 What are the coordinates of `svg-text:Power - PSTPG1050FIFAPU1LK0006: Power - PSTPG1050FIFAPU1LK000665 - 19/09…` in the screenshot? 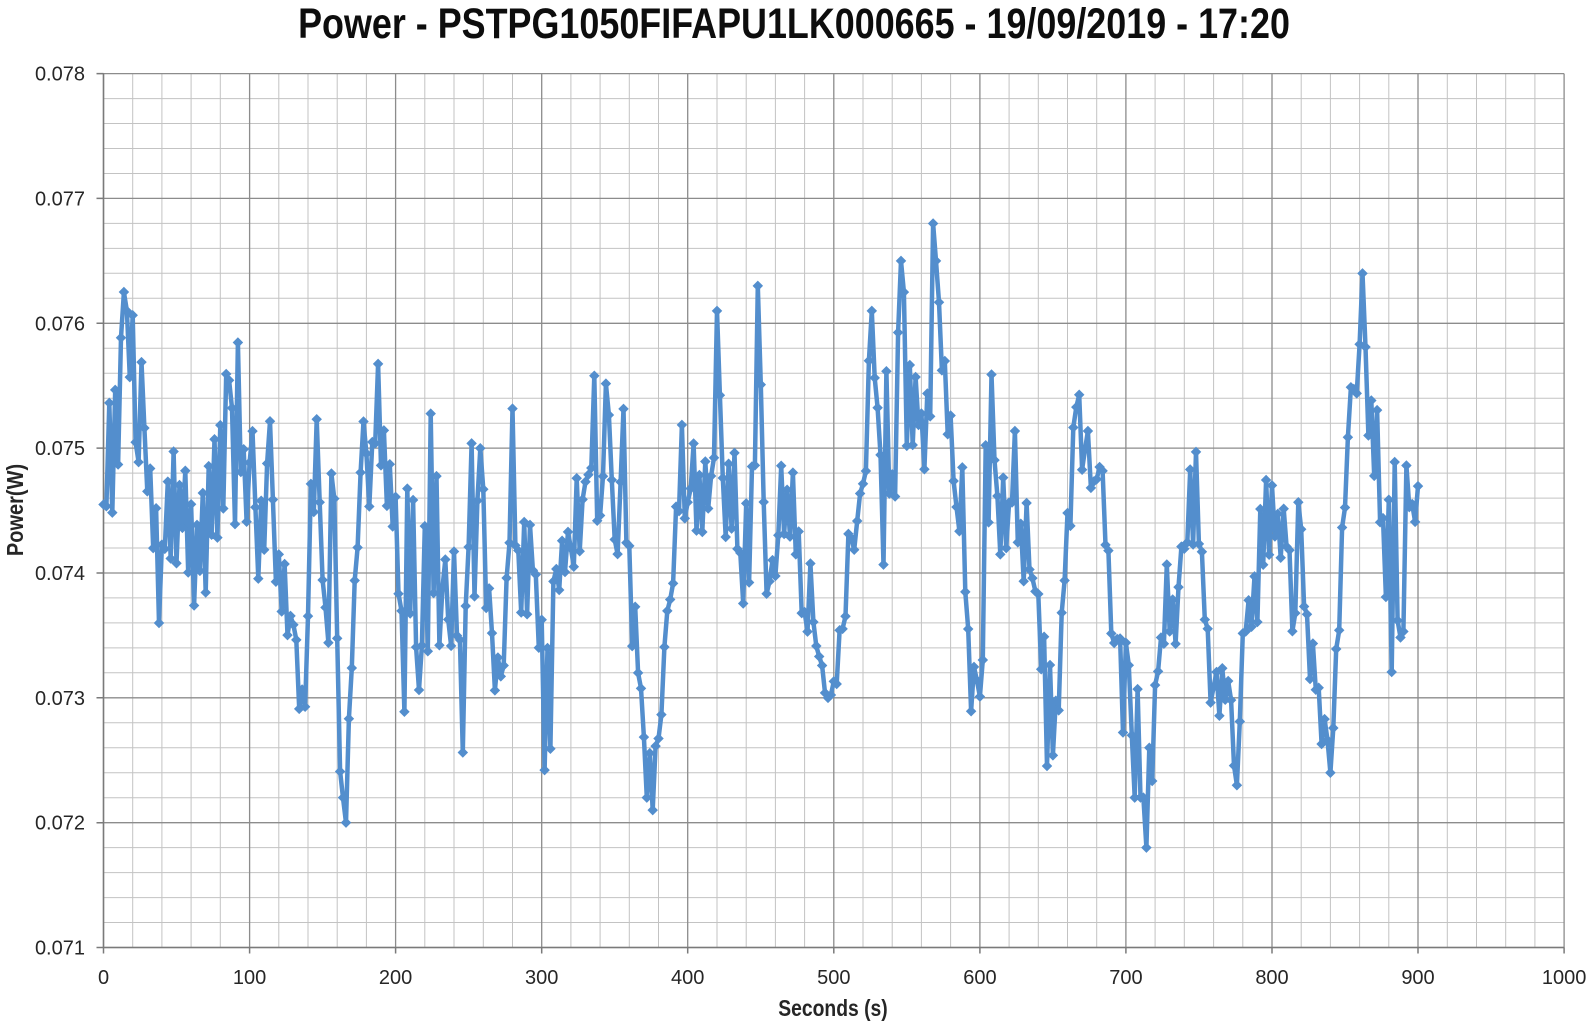 It's located at (794, 24).